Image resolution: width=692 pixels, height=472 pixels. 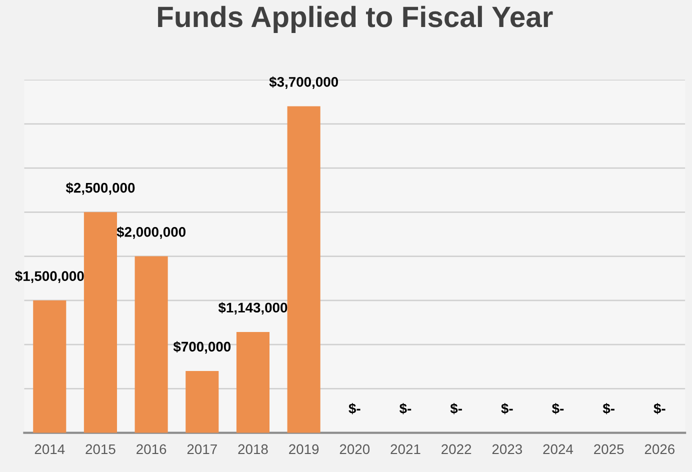 I want to click on x-tick-label: 2020, so click(x=355, y=449).